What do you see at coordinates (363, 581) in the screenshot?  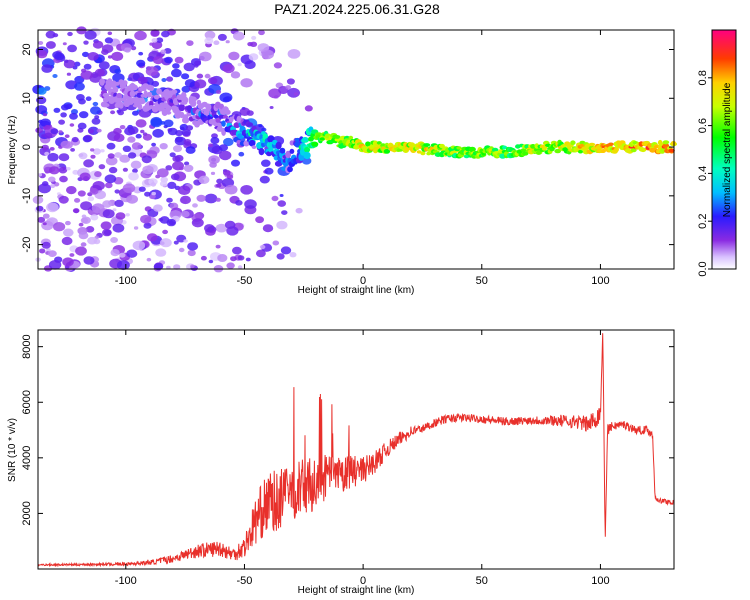 I see `snr-x-tick-label: 0` at bounding box center [363, 581].